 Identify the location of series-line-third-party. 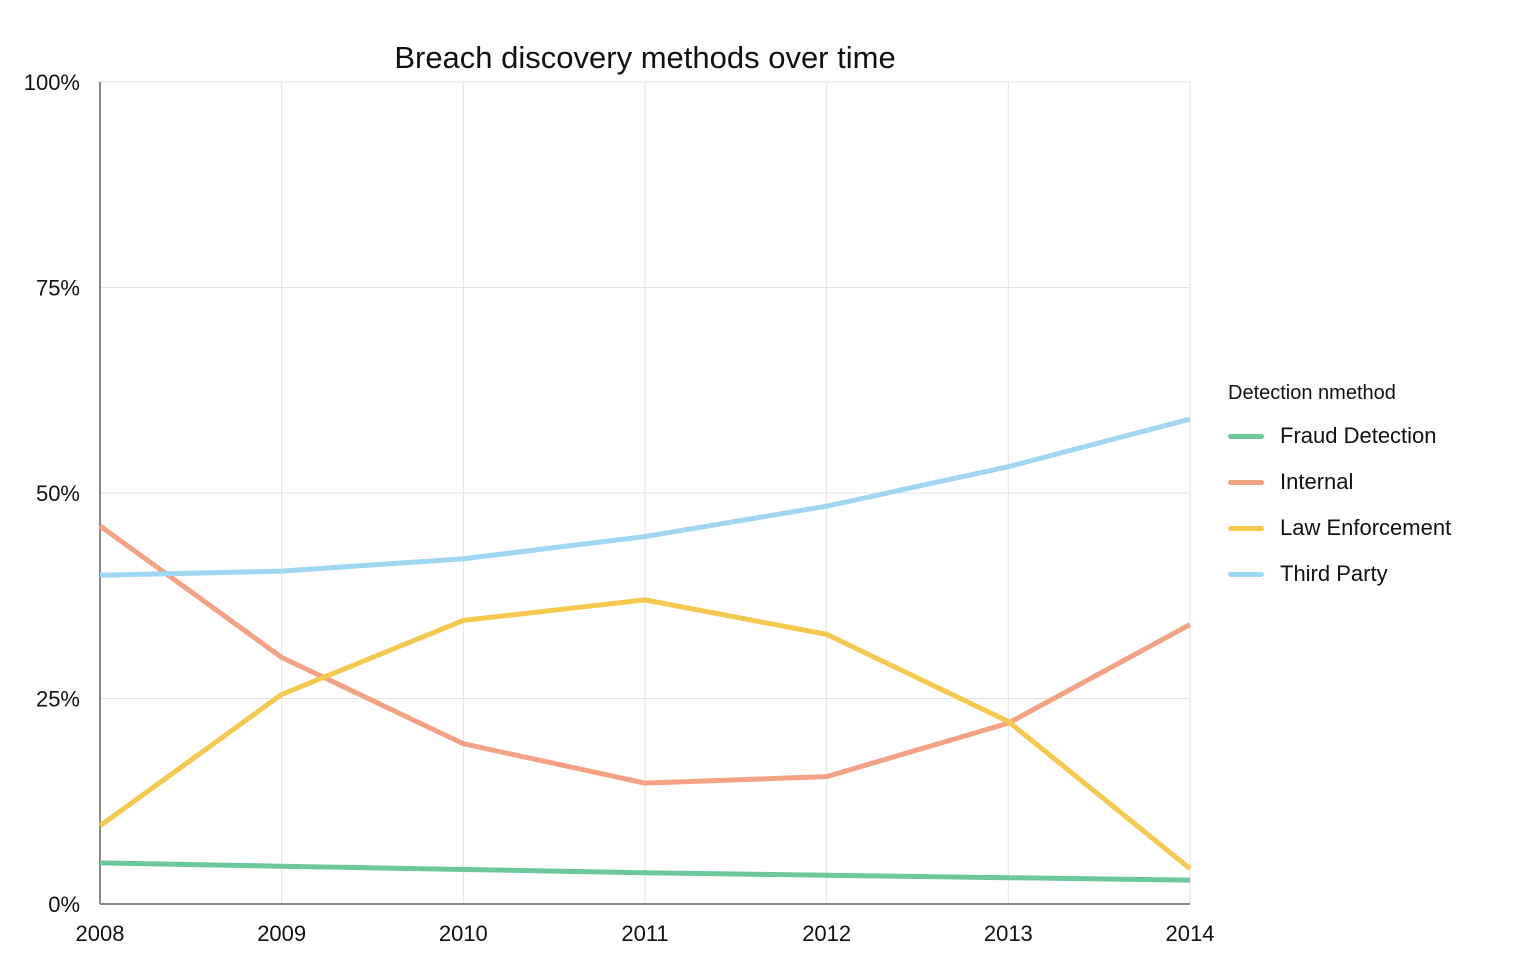
(645, 497).